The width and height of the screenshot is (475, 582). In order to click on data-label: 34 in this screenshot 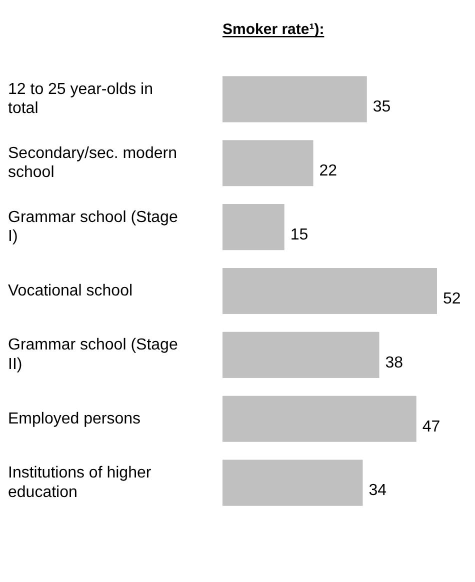, I will do `click(377, 491)`.